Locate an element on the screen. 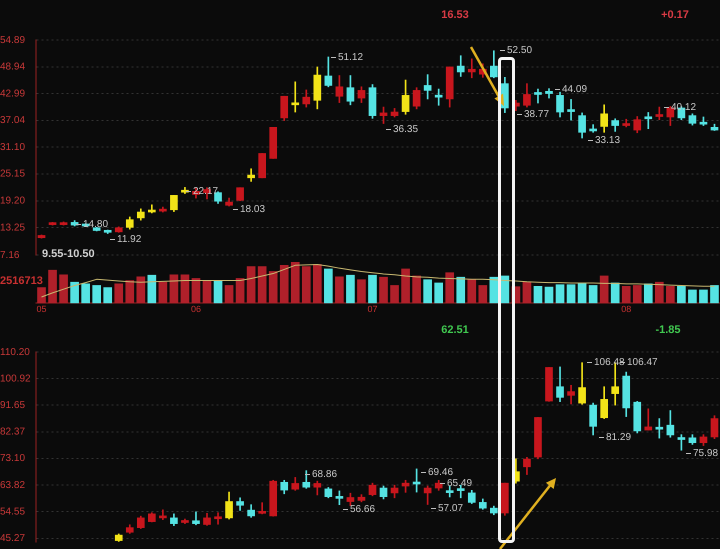  annotation: 2516713 is located at coordinates (21, 281).